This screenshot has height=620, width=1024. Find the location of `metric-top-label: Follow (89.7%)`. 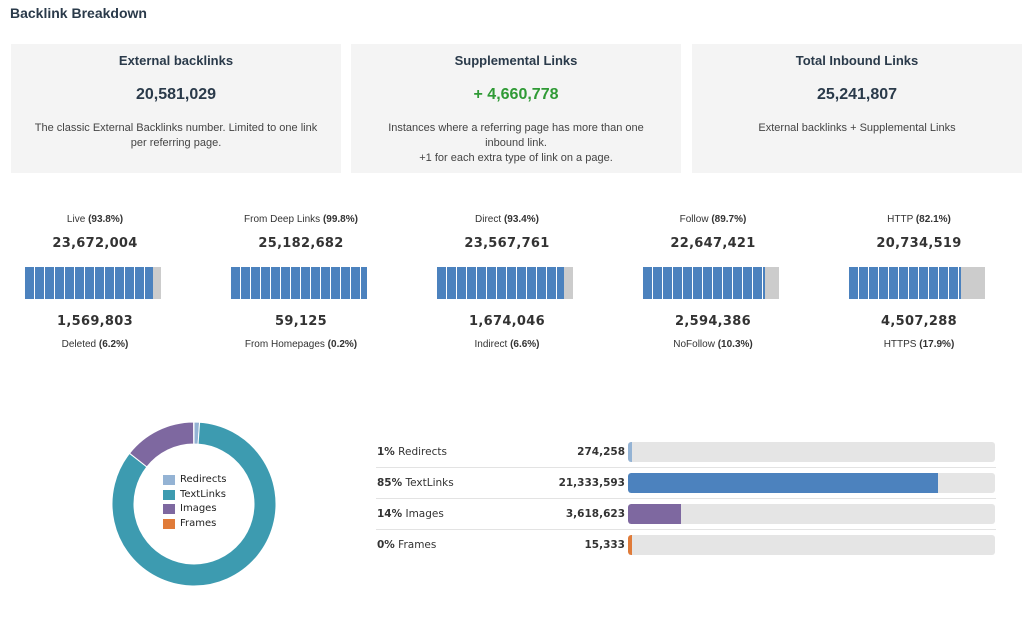

metric-top-label: Follow (89.7%) is located at coordinates (713, 219).